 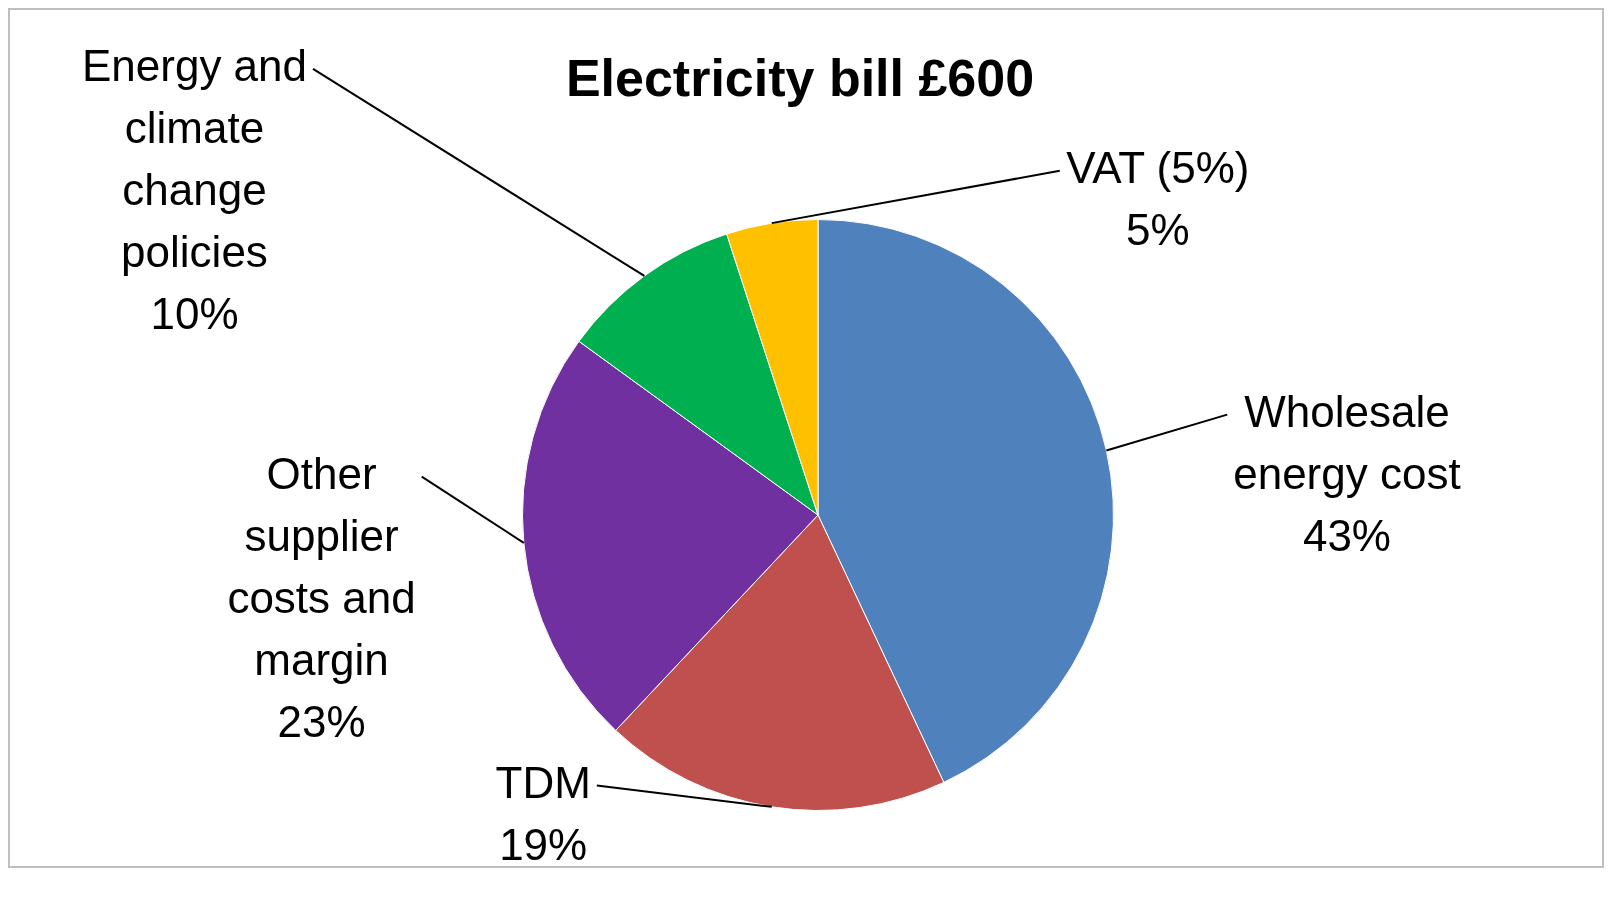 What do you see at coordinates (321, 566) in the screenshot?
I see `slice-label: Other supplier costs and margin` at bounding box center [321, 566].